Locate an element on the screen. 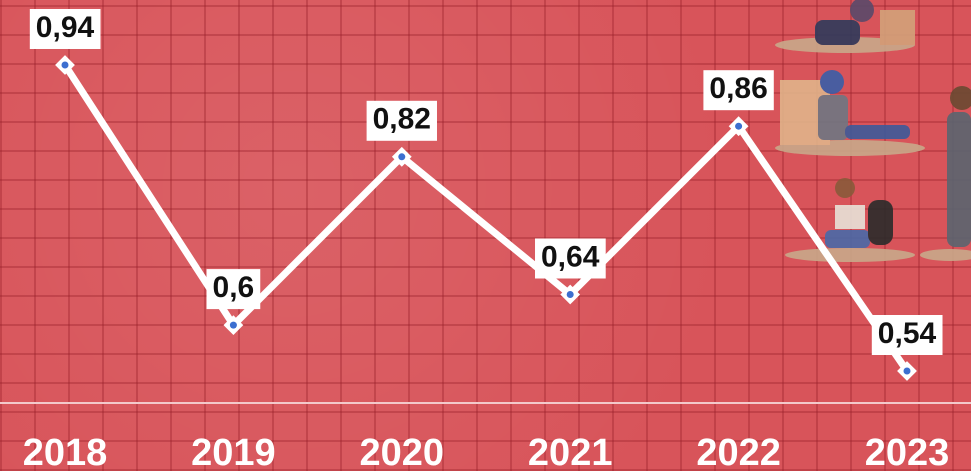 Image resolution: width=971 pixels, height=471 pixels. x-tick-label: 2023 is located at coordinates (907, 451).